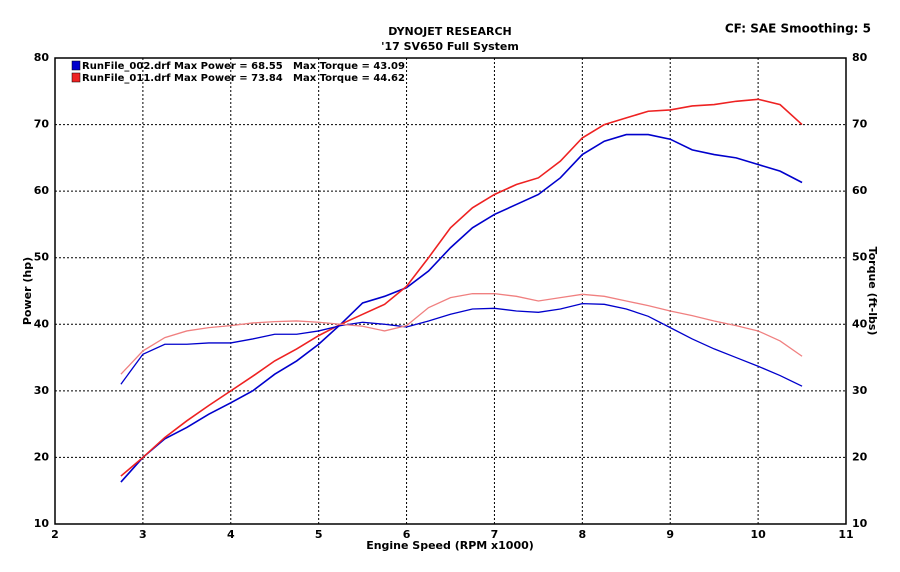  Describe the element at coordinates (42, 190) in the screenshot. I see `y-tick-label: 60` at that location.